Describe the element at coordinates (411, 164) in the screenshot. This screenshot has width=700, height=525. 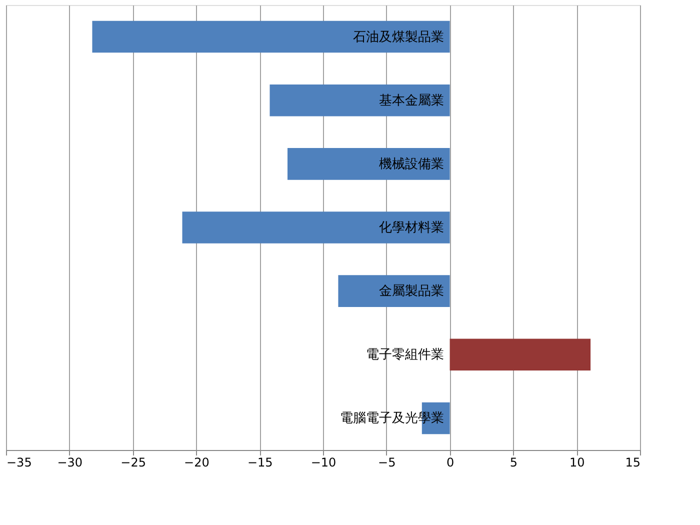
I see `y-tick-label: 機械設備業` at that location.